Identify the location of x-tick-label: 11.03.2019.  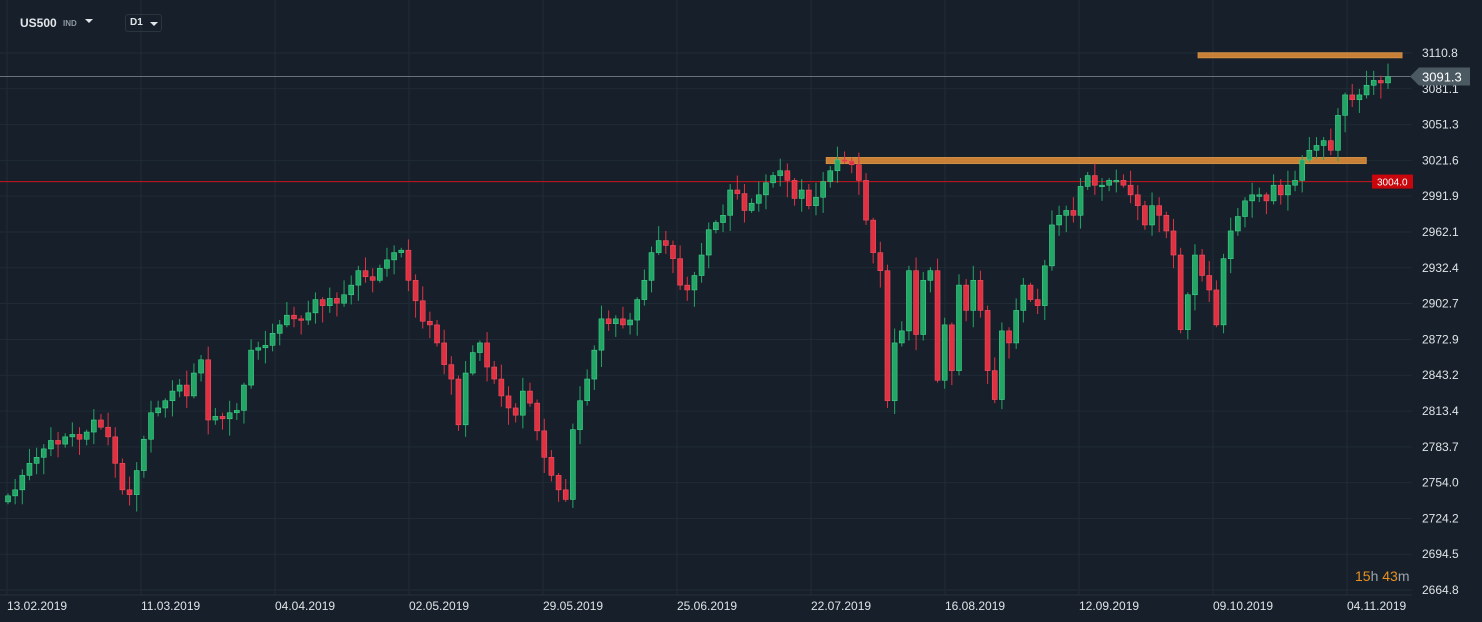
(170, 606).